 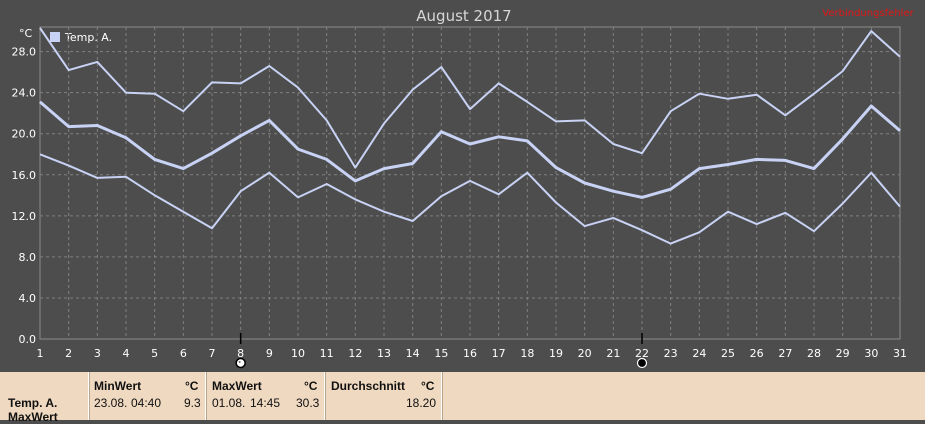 I want to click on x-tick-label: 19, so click(x=556, y=353).